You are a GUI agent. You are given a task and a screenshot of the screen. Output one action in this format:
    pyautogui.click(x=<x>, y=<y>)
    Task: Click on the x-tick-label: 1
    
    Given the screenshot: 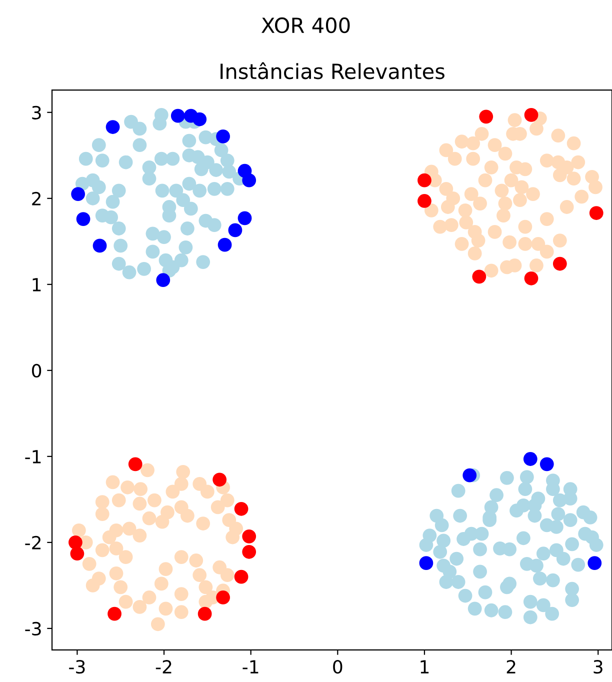 What is the action you would take?
    pyautogui.click(x=424, y=667)
    